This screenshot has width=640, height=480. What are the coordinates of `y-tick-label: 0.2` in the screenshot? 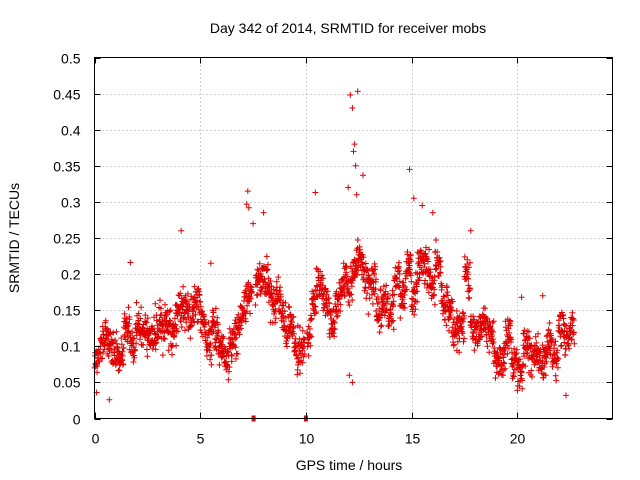 It's located at (71, 275).